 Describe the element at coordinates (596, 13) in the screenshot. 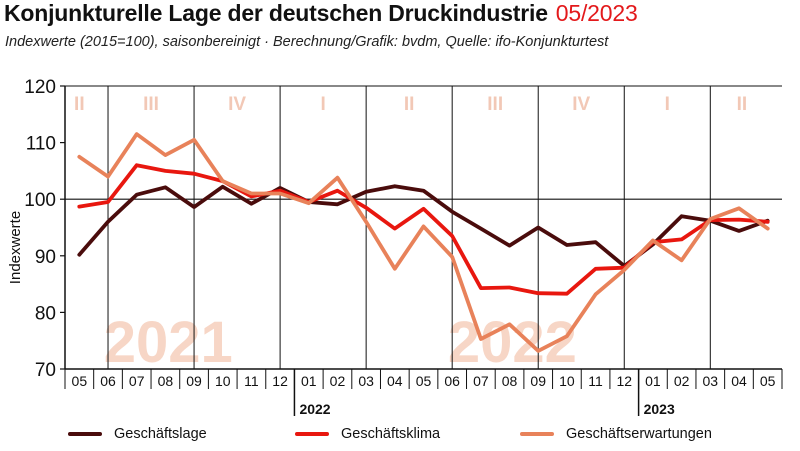

I see `chart-title-date: 05/2023` at that location.